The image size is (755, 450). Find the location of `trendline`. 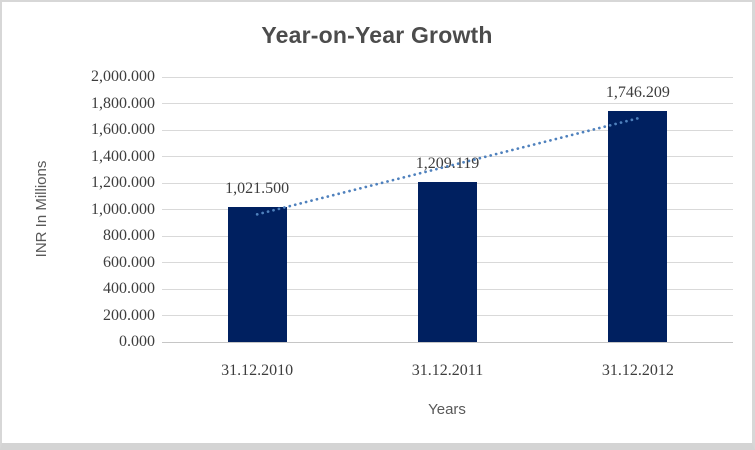

trendline is located at coordinates (447, 166).